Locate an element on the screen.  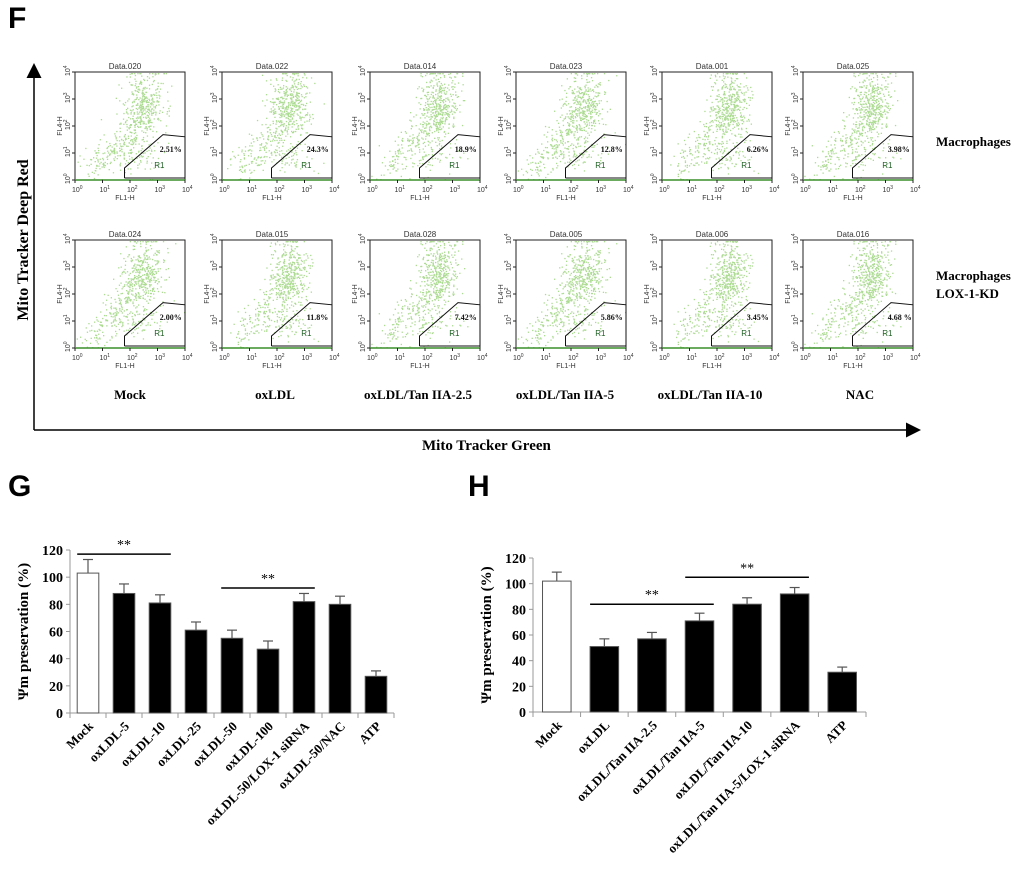
gate-percent: 2.51% is located at coordinates (171, 149).